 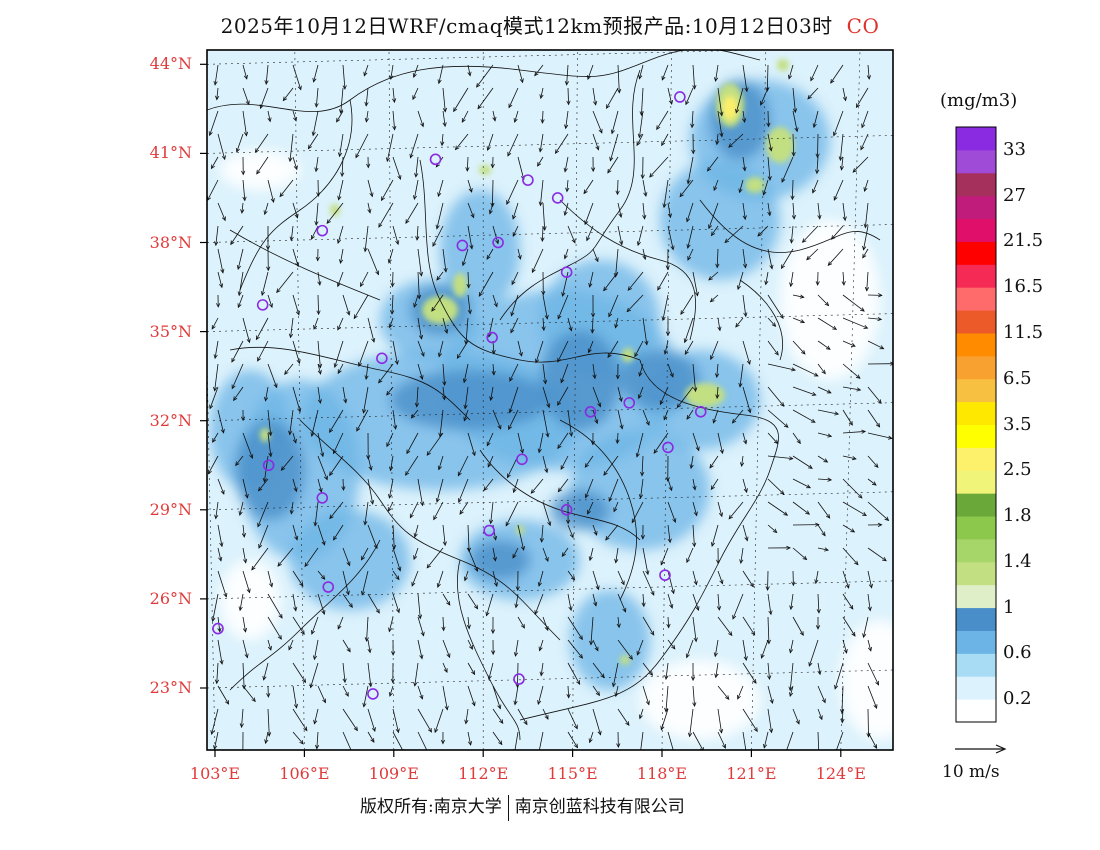 What do you see at coordinates (780, 145) in the screenshot?
I see `hotspot` at bounding box center [780, 145].